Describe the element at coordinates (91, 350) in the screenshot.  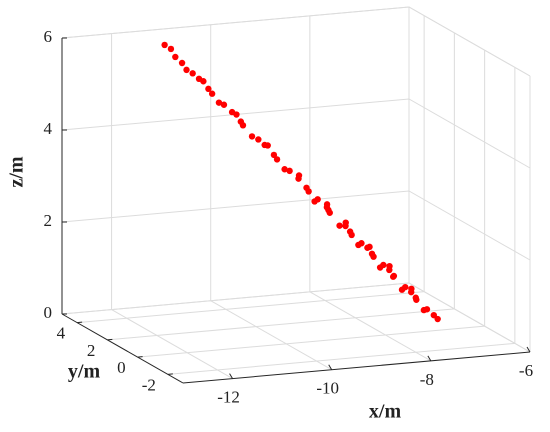
I see `y-tick-label: 2` at that location.